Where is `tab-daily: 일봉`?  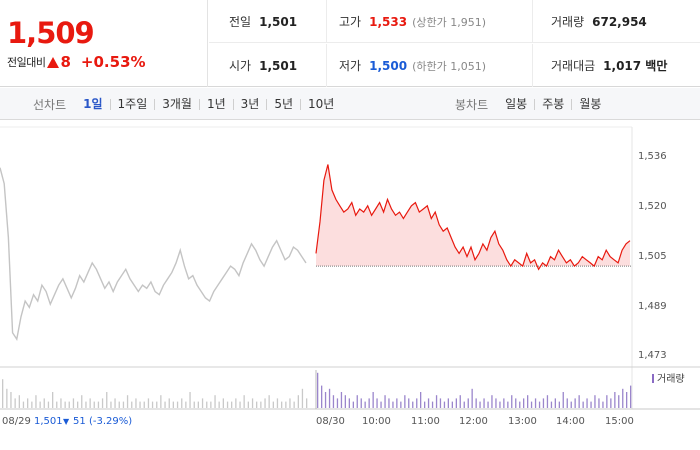 tab-daily: 일봉 is located at coordinates (516, 103).